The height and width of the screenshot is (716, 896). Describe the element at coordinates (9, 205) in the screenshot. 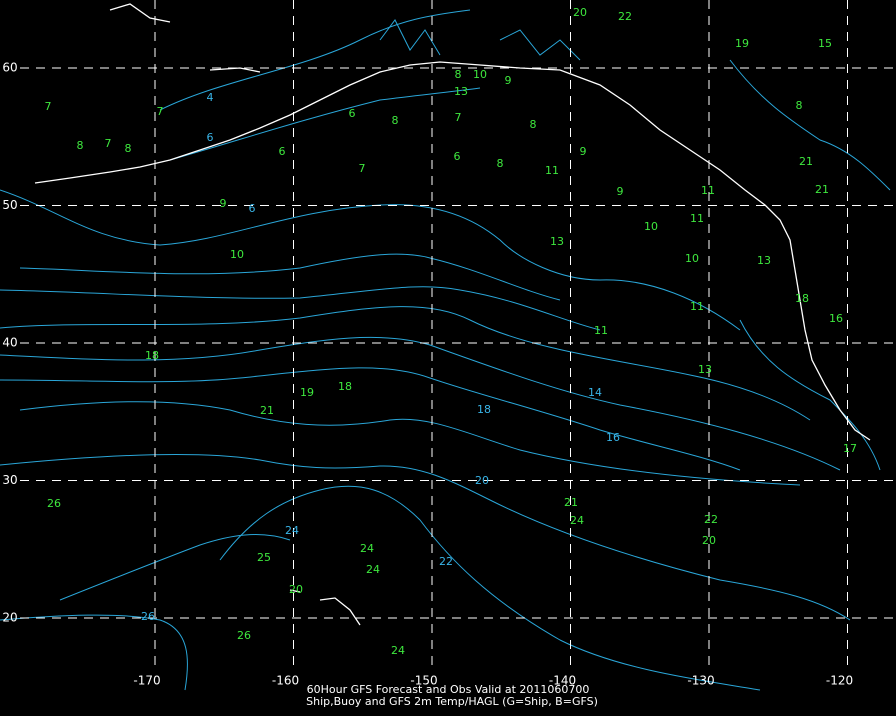

I see `lat-tick-label: 50` at that location.